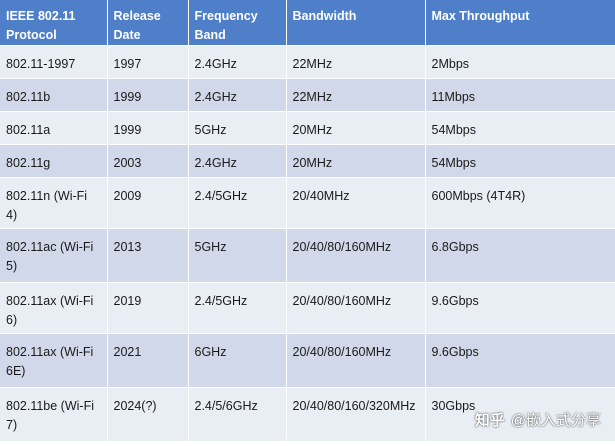 This screenshot has width=615, height=446. Describe the element at coordinates (148, 161) in the screenshot. I see `cell-release-date: 2003` at that location.